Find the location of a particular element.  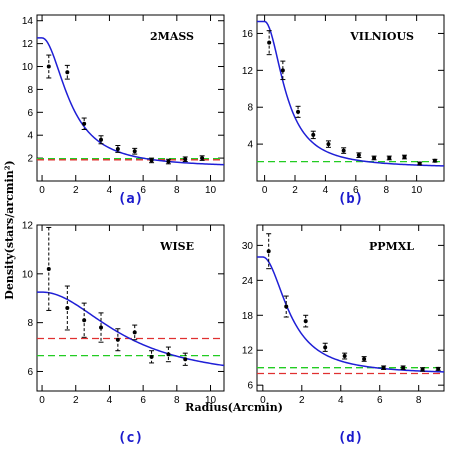

x-axis-title: Radius(Arcmin) is located at coordinates (234, 407).